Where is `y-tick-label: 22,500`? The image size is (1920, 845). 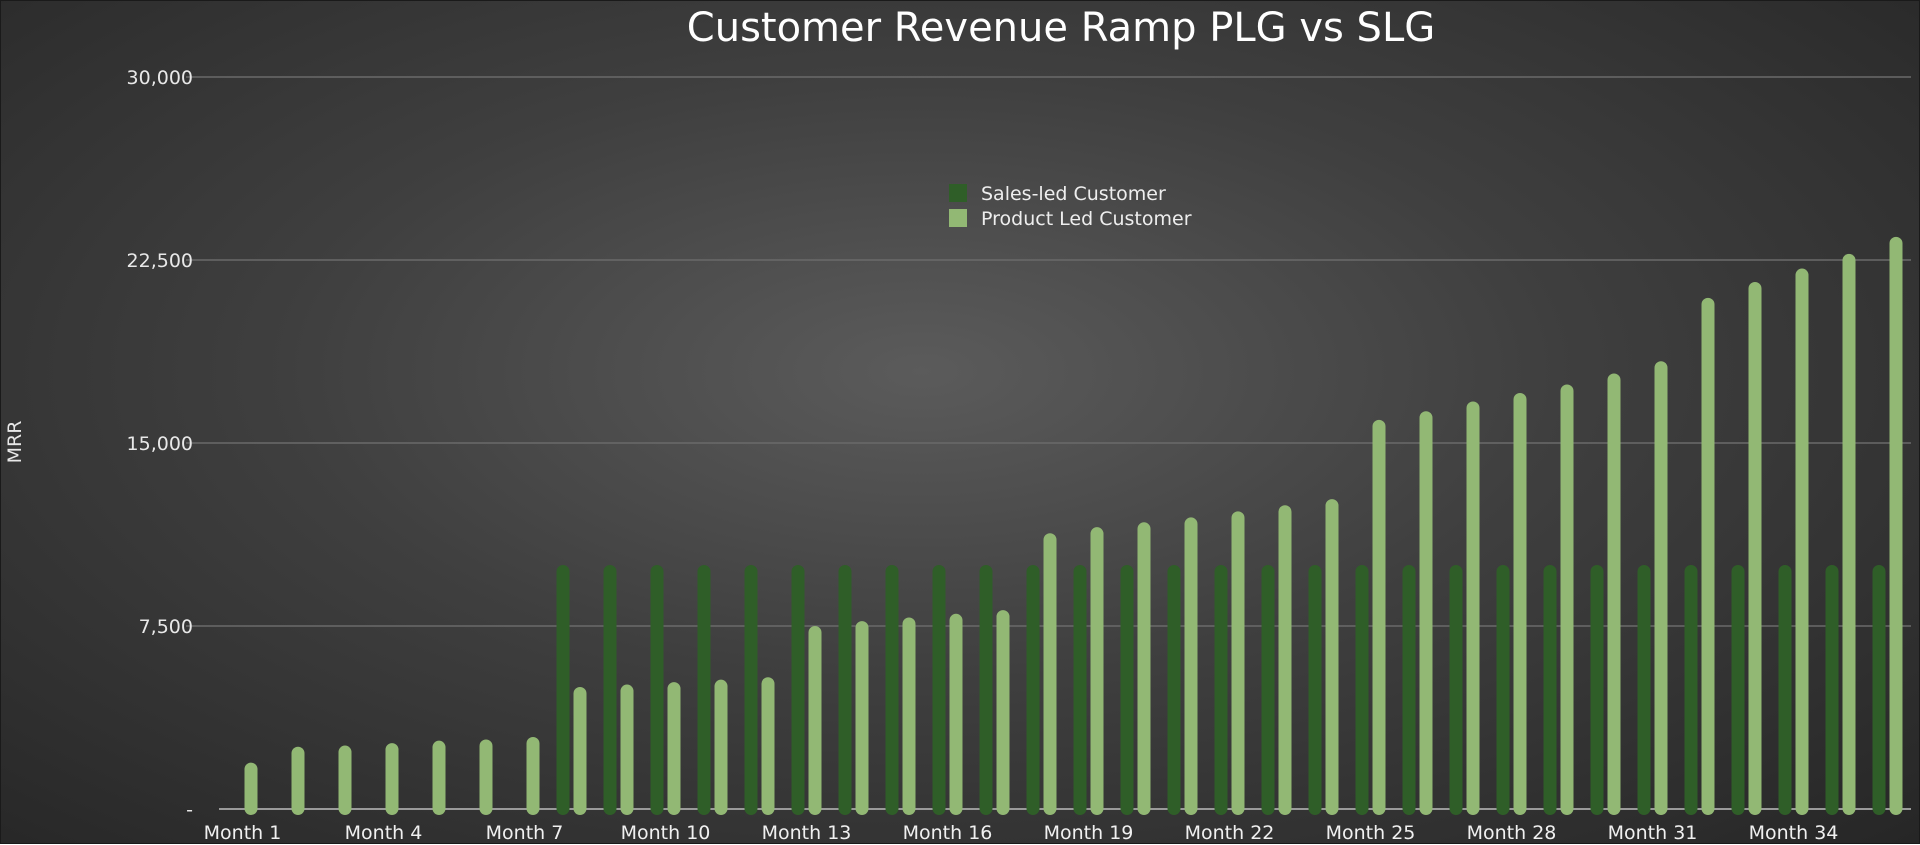
y-tick-label: 22,500 is located at coordinates (160, 261).